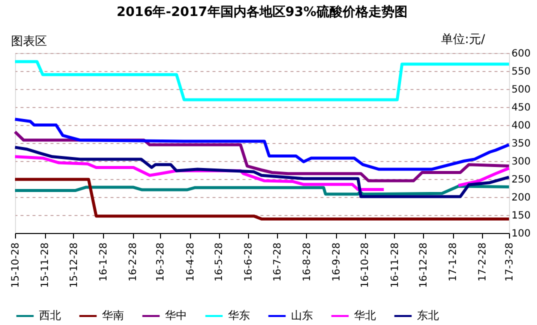 The height and width of the screenshot is (325, 537). I want to click on x-tick-label: 16-12-28, so click(424, 265).